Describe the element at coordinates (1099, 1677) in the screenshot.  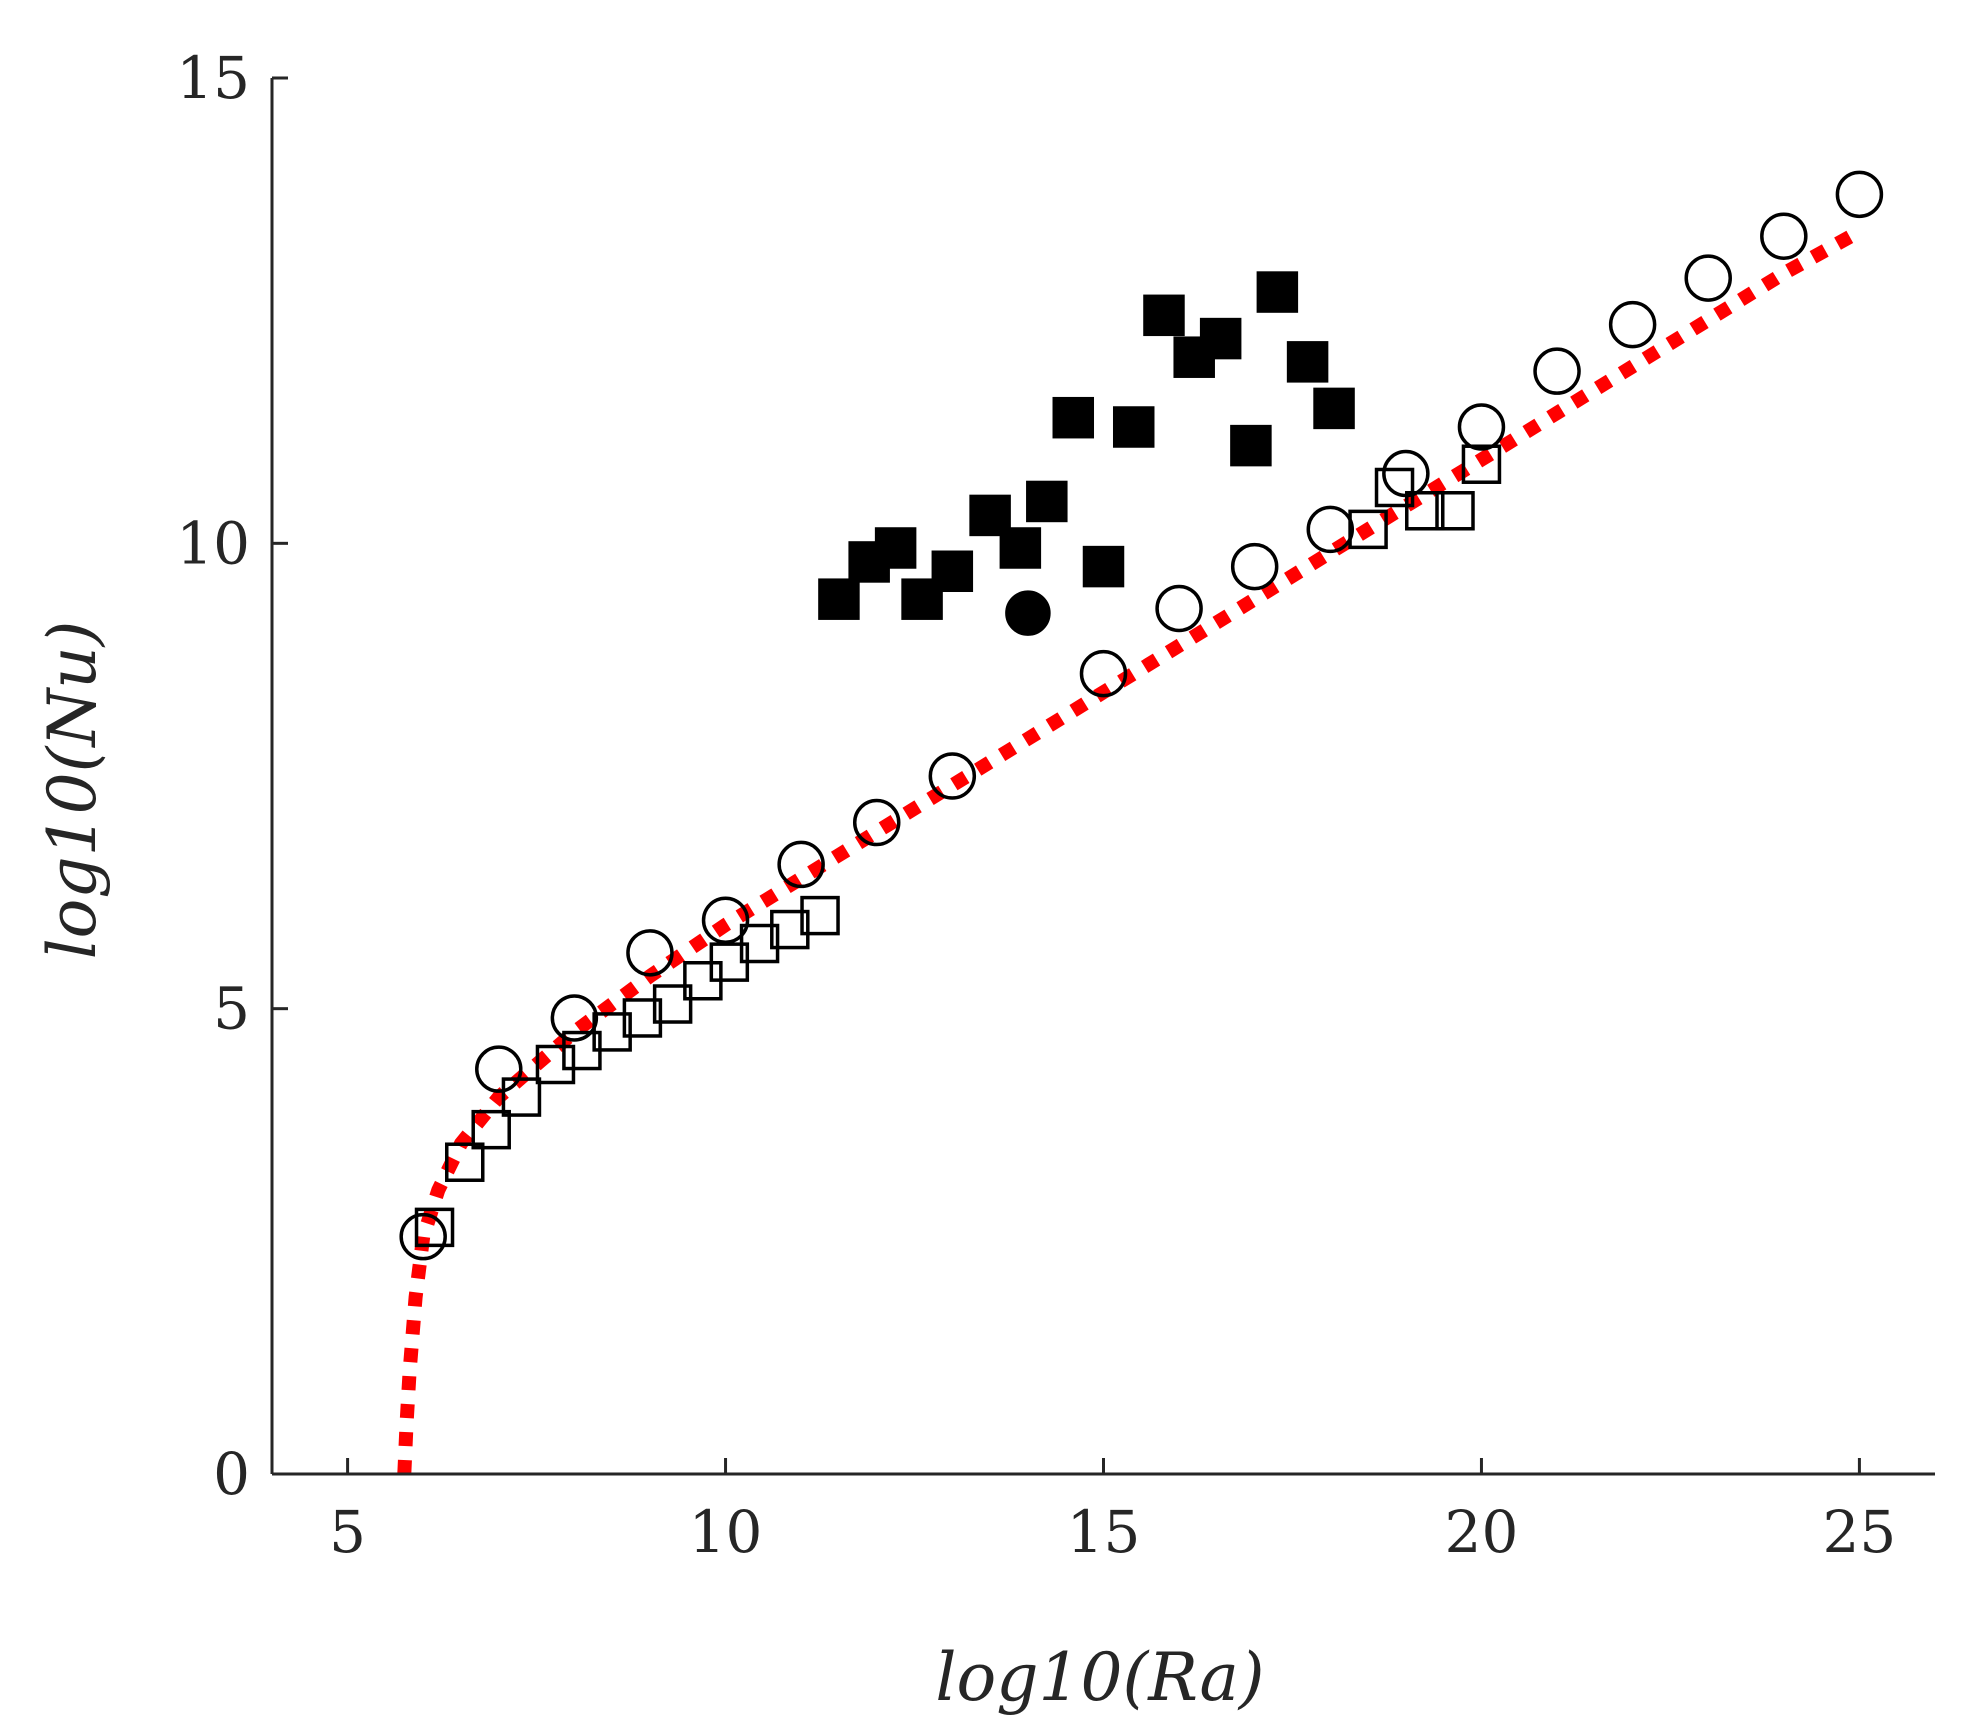
I see `x-axis-label: log10(Ra)` at that location.